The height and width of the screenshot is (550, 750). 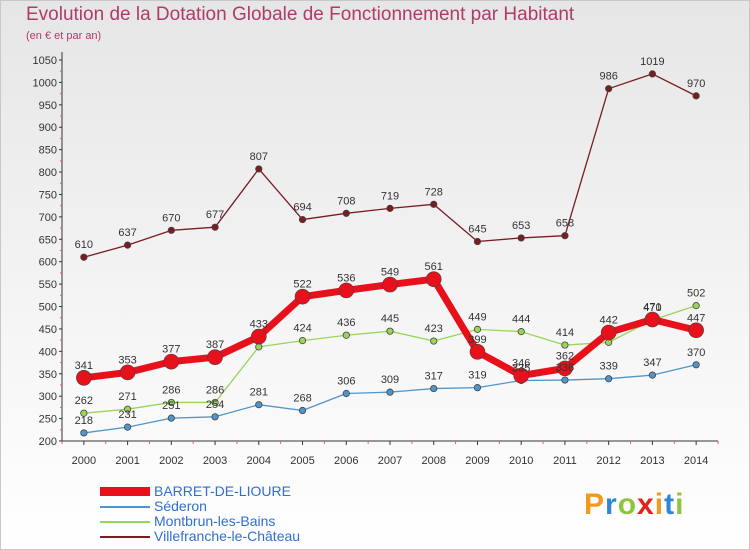 I want to click on data-label: 336, so click(x=565, y=368).